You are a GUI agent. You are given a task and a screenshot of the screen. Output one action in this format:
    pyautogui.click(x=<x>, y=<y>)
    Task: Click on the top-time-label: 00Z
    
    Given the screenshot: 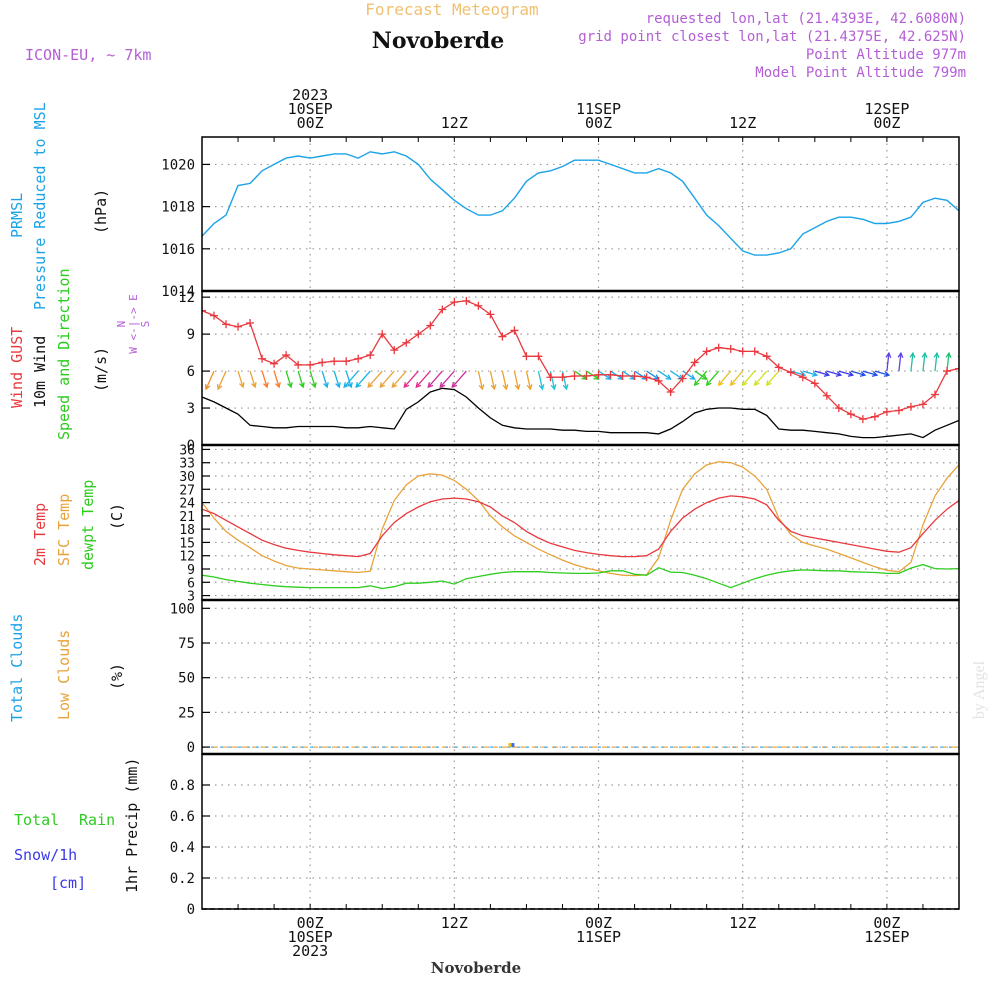 What is the action you would take?
    pyautogui.click(x=310, y=123)
    